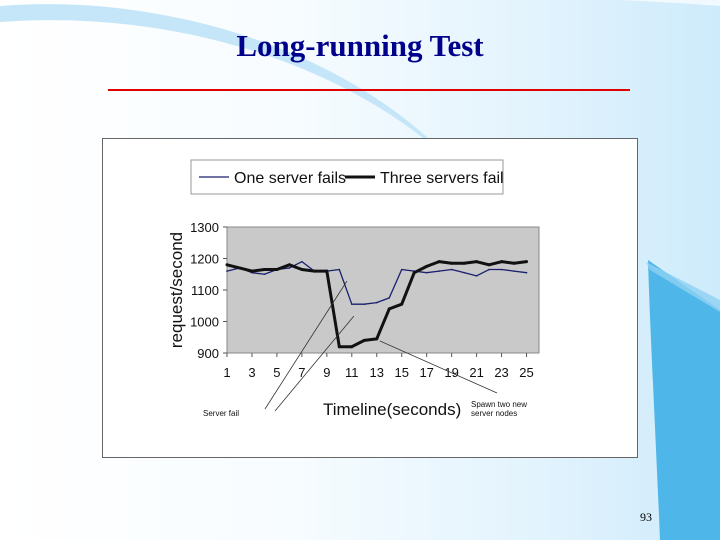 This screenshot has width=720, height=540. Describe the element at coordinates (426, 372) in the screenshot. I see `x-tick-label: 17` at that location.